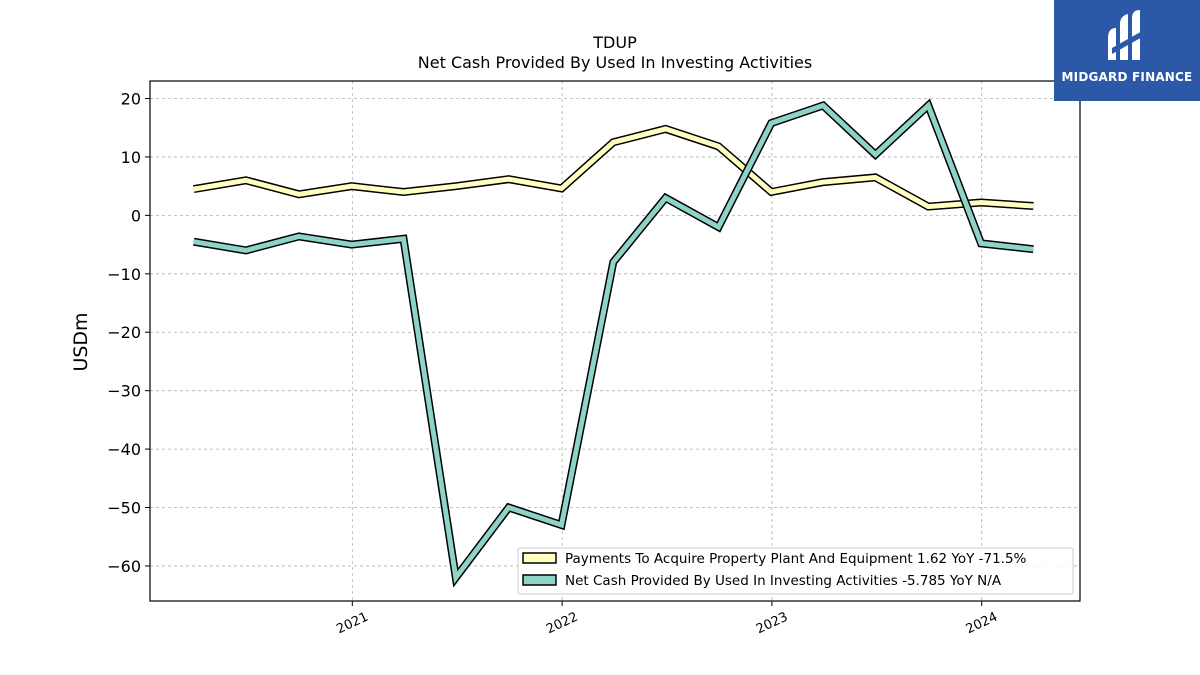  What do you see at coordinates (982, 624) in the screenshot?
I see `x-tick-label: 2024` at bounding box center [982, 624].